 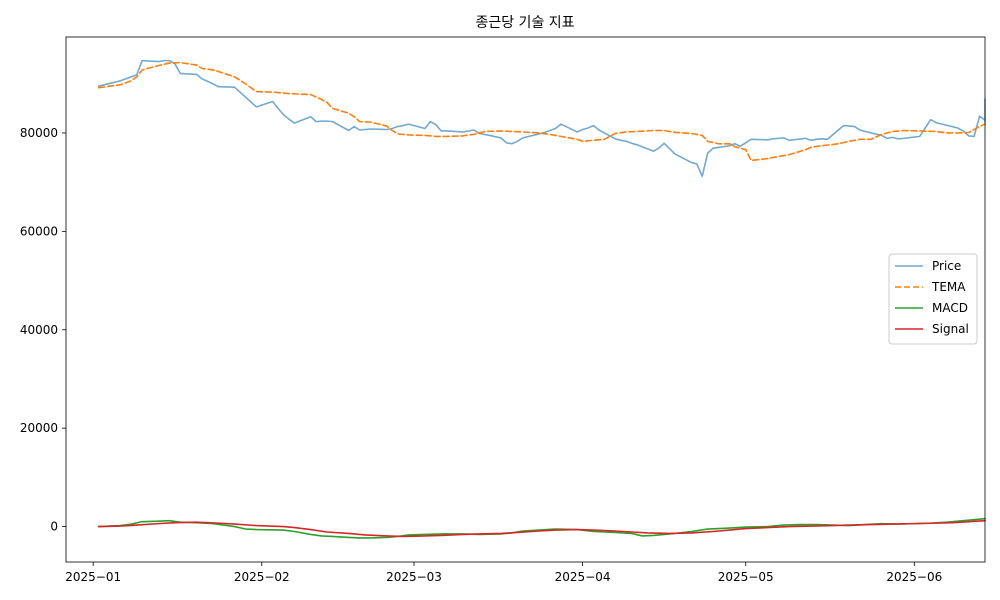 I want to click on chart-title: 종근당 기술 지표, so click(x=524, y=23).